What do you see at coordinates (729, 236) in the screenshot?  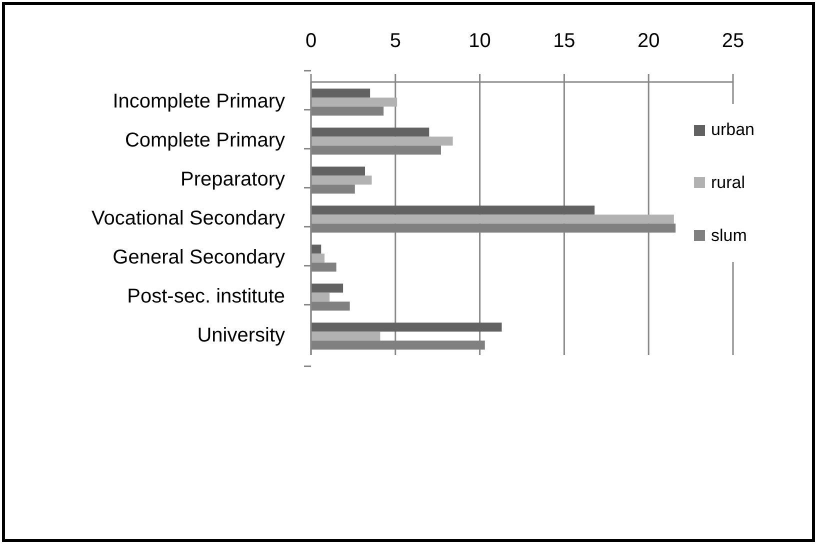 I see `legend-label: slum` at bounding box center [729, 236].